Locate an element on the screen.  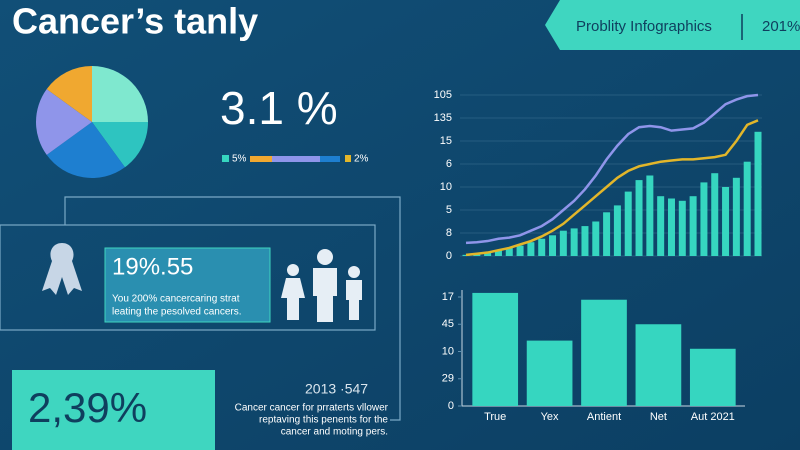
footer-text: reptaving this penents for the is located at coordinates (323, 420).